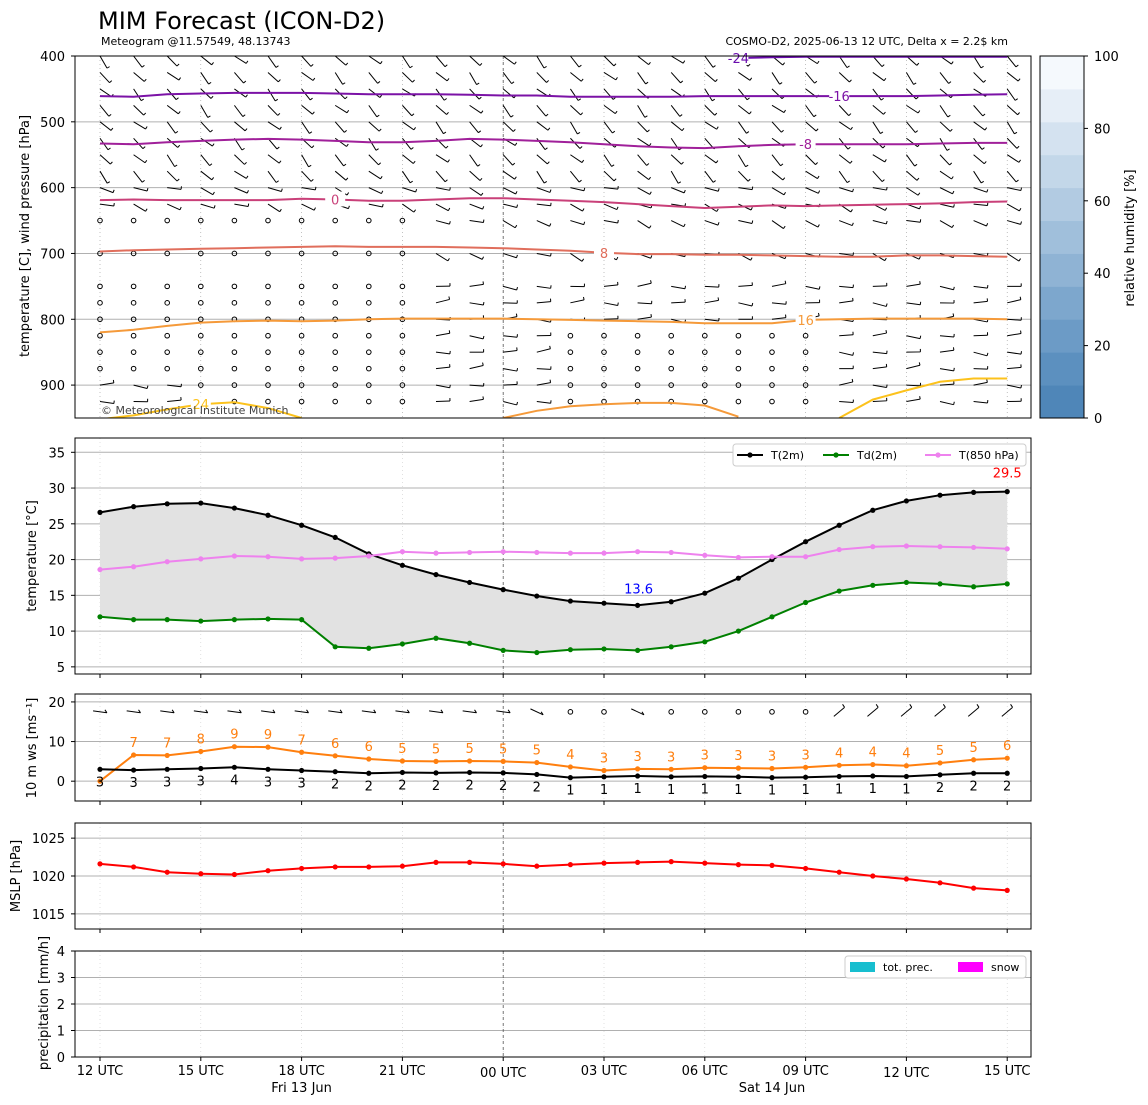  I want to click on mean-wind-value-label: 2, so click(436, 786).